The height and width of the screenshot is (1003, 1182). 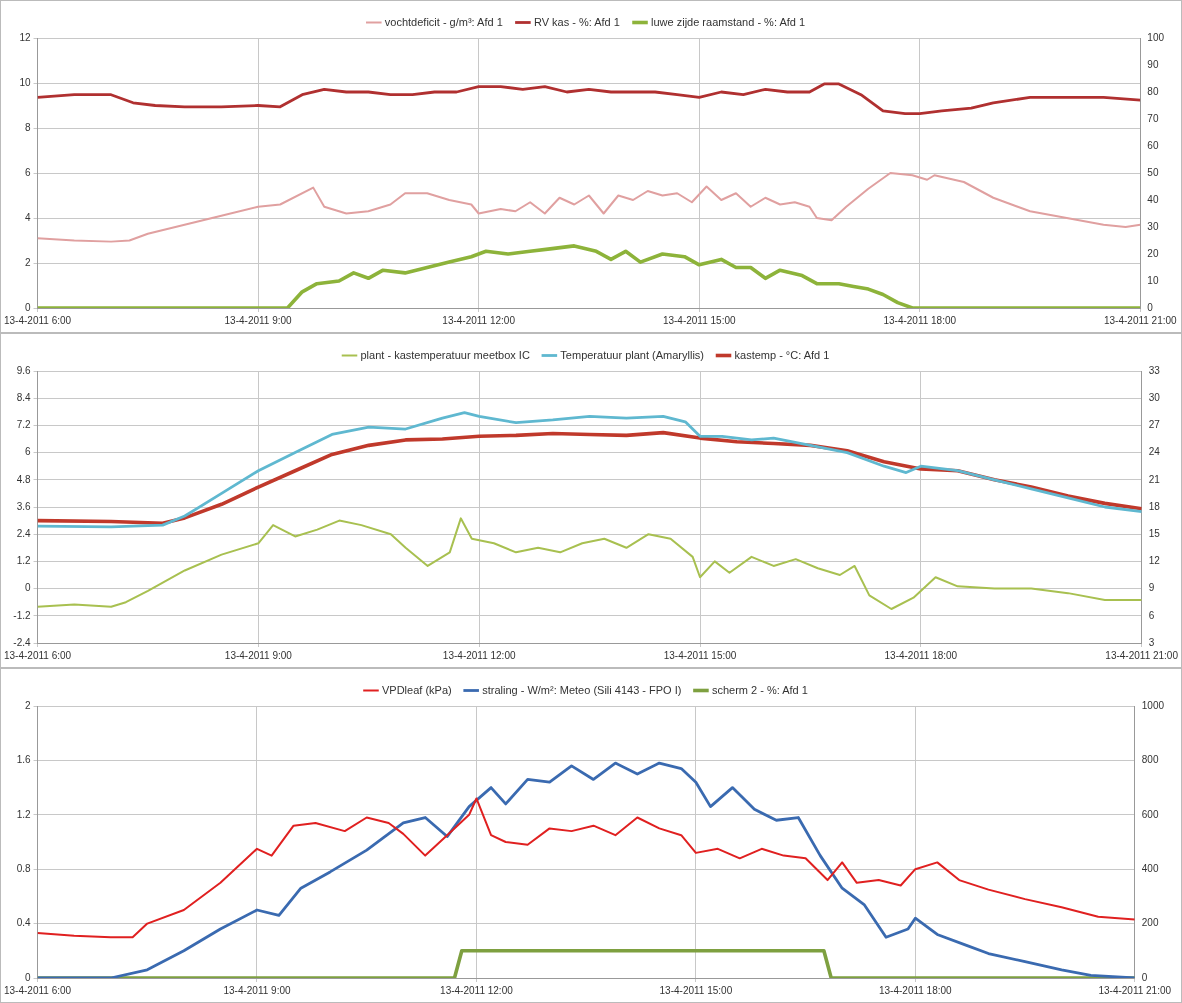 I want to click on y2-tick-label: 800, so click(x=1150, y=760).